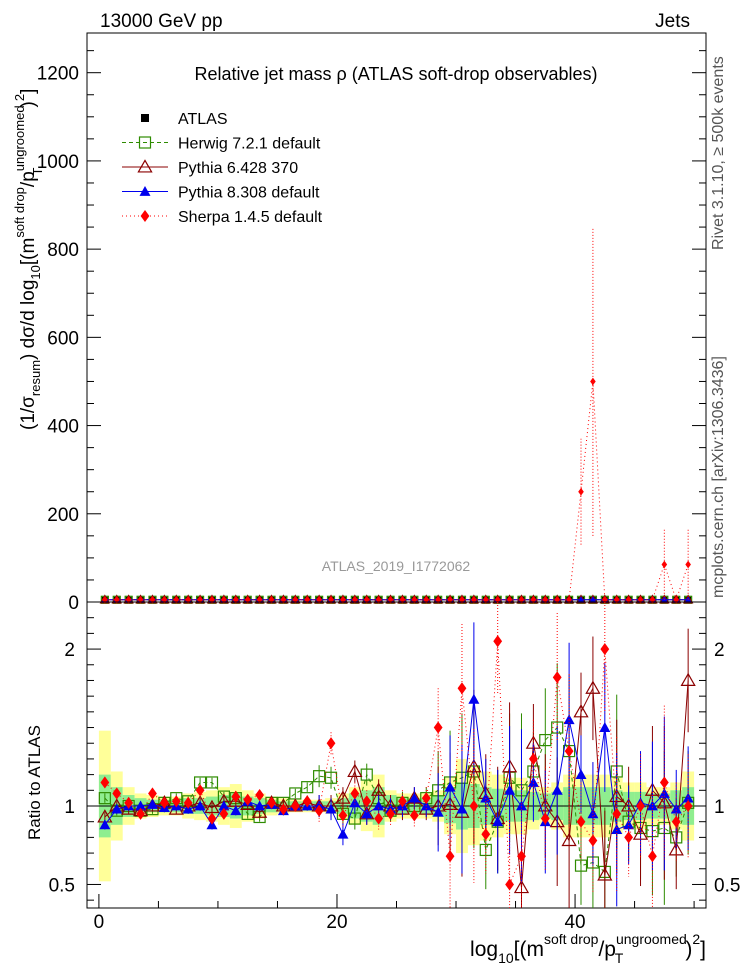 The image size is (746, 972). What do you see at coordinates (34, 782) in the screenshot?
I see `ratio-y-axis-label: Ratio to ATLAS` at bounding box center [34, 782].